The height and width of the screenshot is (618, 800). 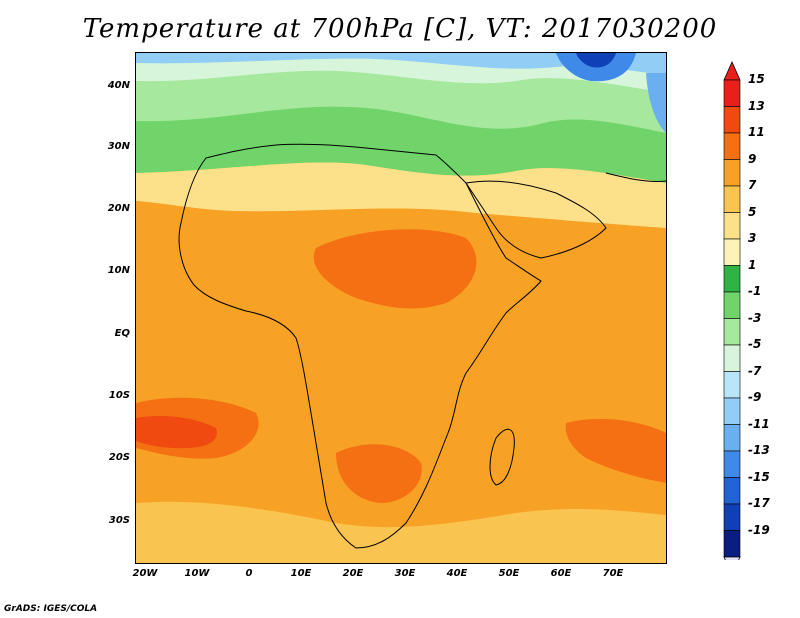 I want to click on lat-label-20n: 20N, so click(x=118, y=208).